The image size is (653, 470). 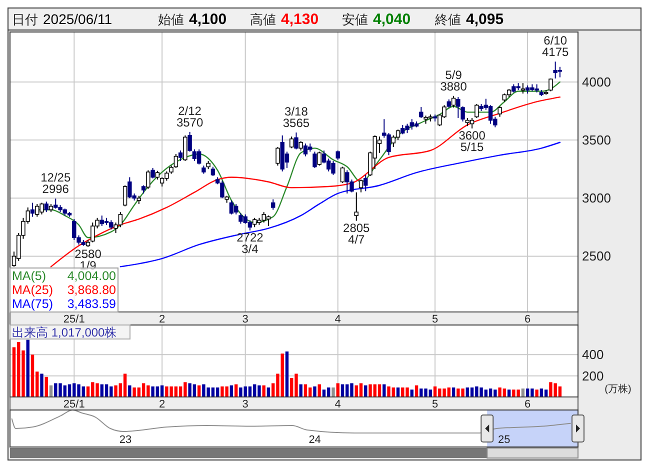 What do you see at coordinates (64, 304) in the screenshot?
I see `text: MA(75) 3,483.59` at bounding box center [64, 304].